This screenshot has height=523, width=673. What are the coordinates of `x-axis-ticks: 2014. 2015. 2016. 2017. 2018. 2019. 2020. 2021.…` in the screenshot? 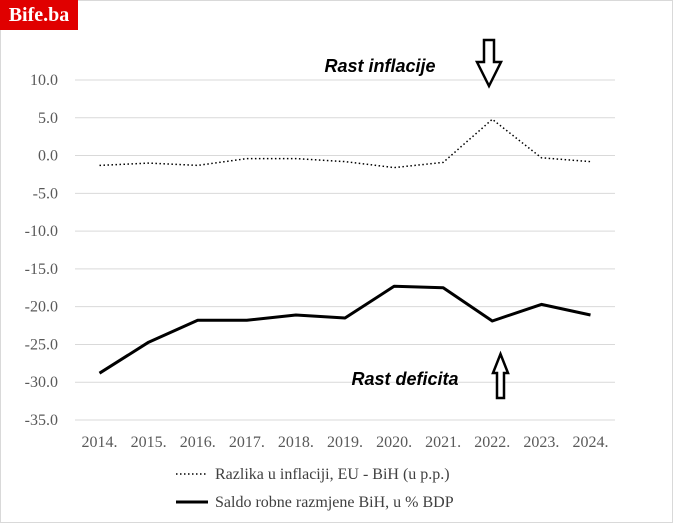 It's located at (345, 442).